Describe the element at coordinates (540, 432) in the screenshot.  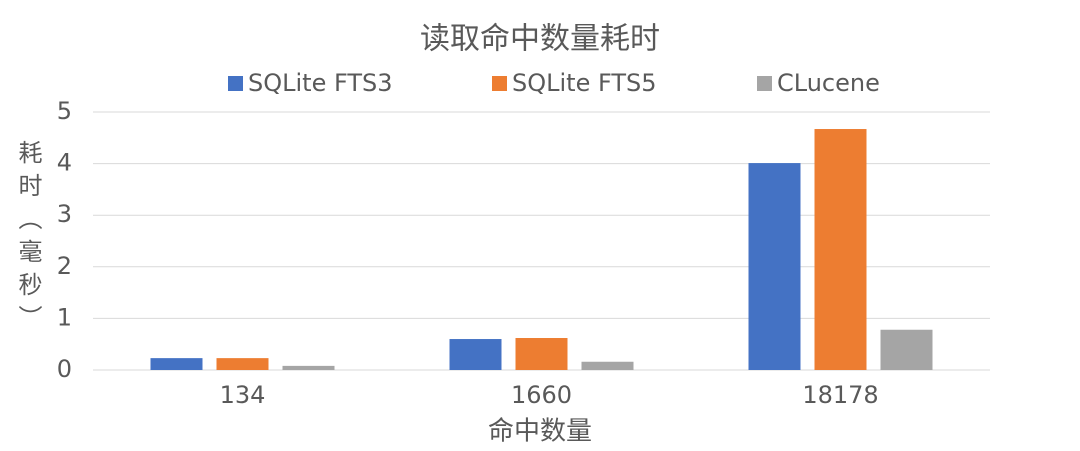
I see `x-axis-label: 命中数量` at that location.